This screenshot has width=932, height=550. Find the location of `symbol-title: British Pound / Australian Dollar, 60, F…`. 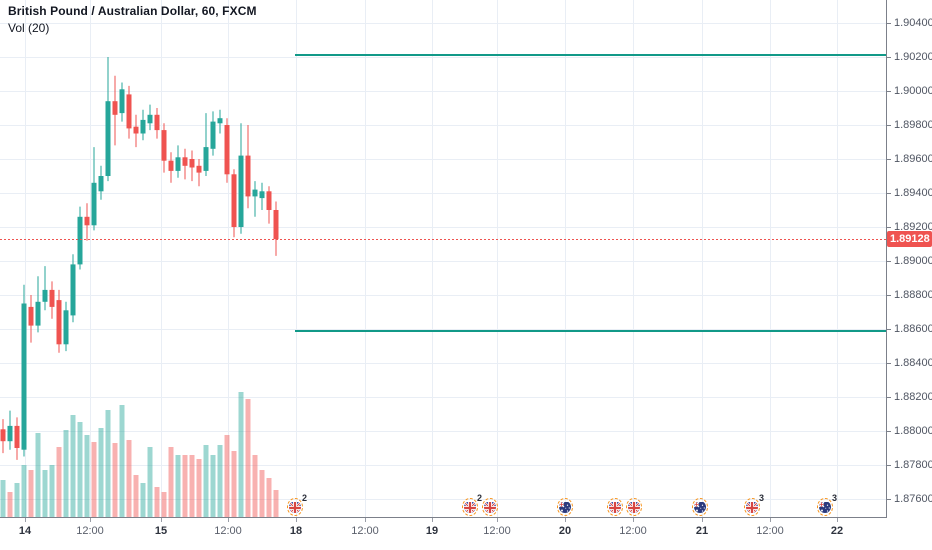

symbol-title: British Pound / Australian Dollar, 60, F… is located at coordinates (132, 11).